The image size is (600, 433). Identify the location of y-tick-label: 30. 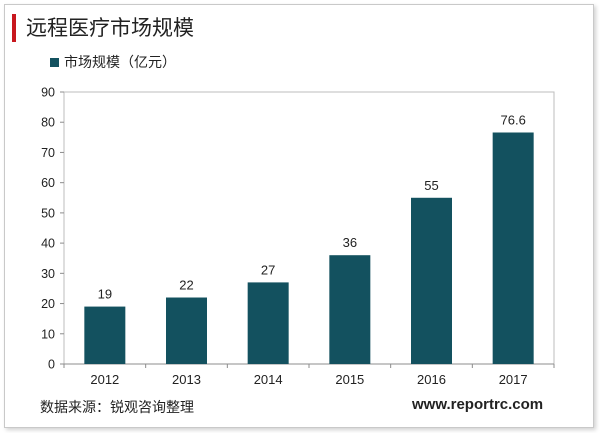
(48, 274).